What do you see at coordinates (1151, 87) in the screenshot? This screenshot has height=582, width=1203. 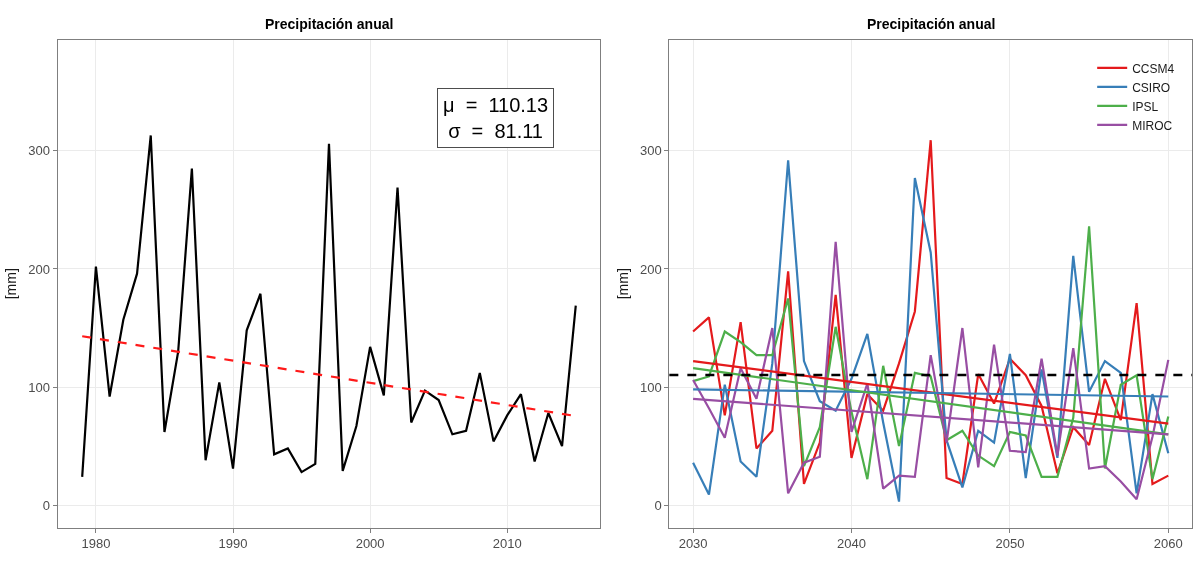 I see `legend-label: CSIRO` at bounding box center [1151, 87].